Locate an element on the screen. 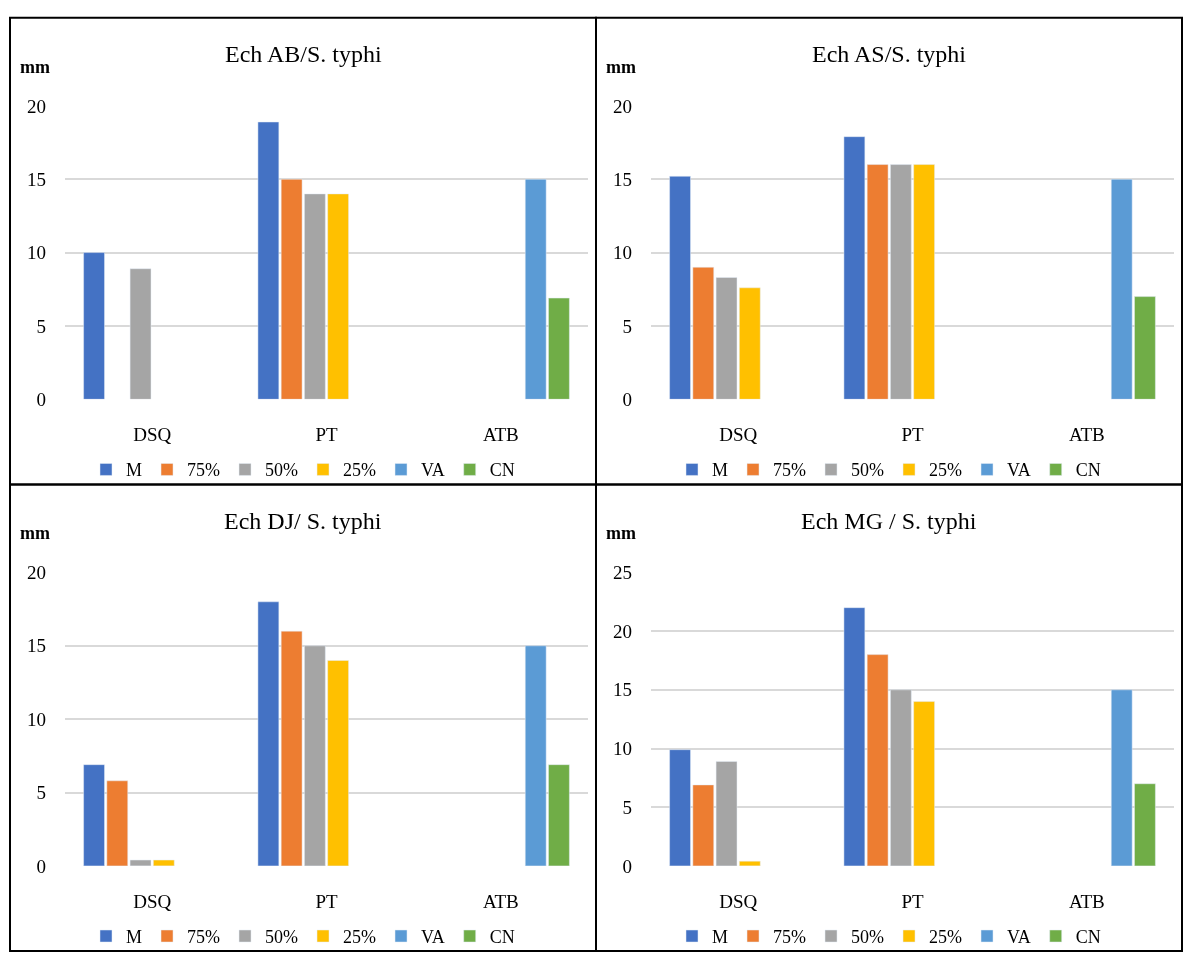 This screenshot has height=962, width=1192. chart-title: Ech AB/S. typhi is located at coordinates (304, 54).